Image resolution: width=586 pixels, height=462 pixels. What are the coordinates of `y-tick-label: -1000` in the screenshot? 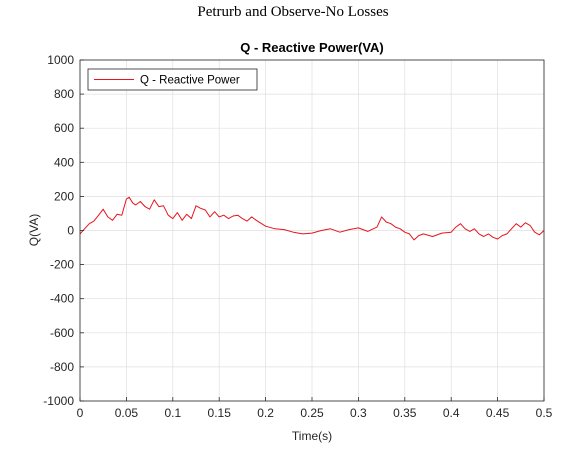 It's located at (58, 401).